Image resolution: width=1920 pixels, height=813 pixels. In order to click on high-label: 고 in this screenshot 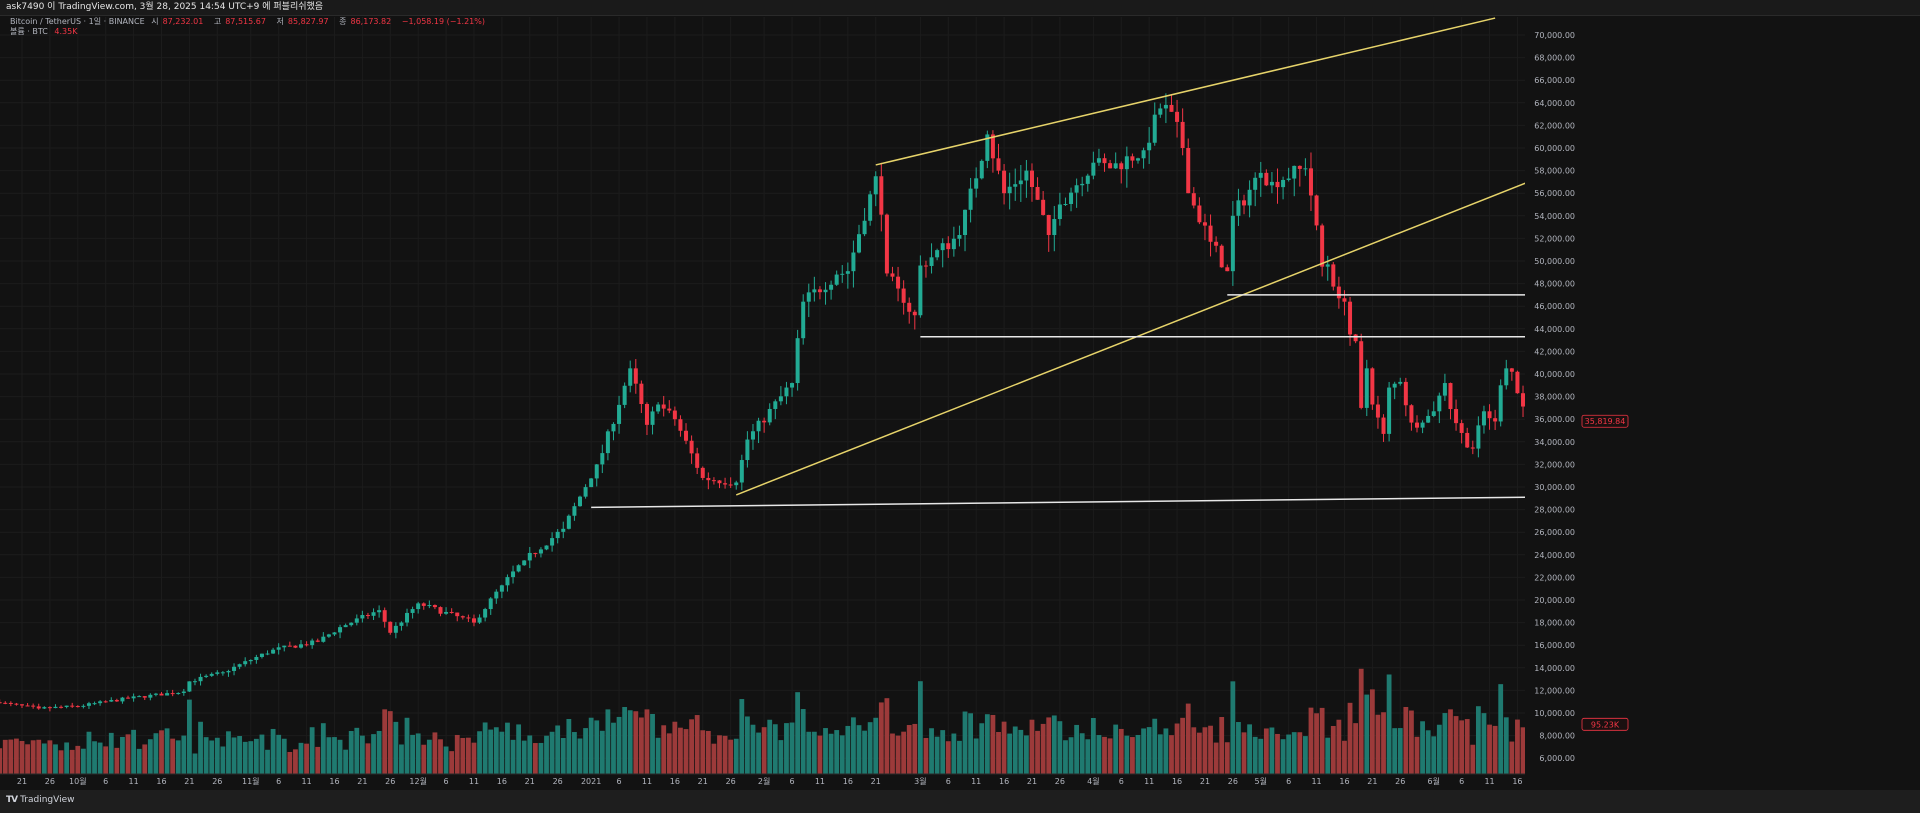, I will do `click(217, 21)`.